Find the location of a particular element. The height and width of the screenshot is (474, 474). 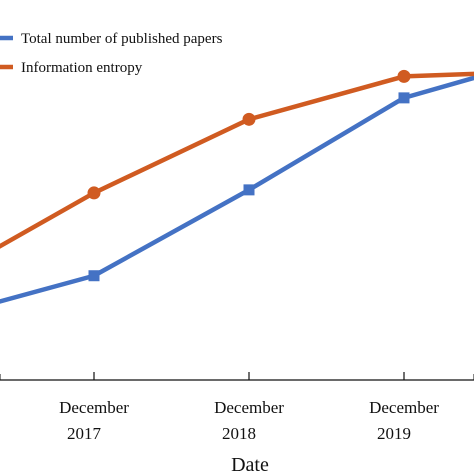

x-tick-layer: December 2017 December 2018 December 2019 is located at coordinates (237, 407).